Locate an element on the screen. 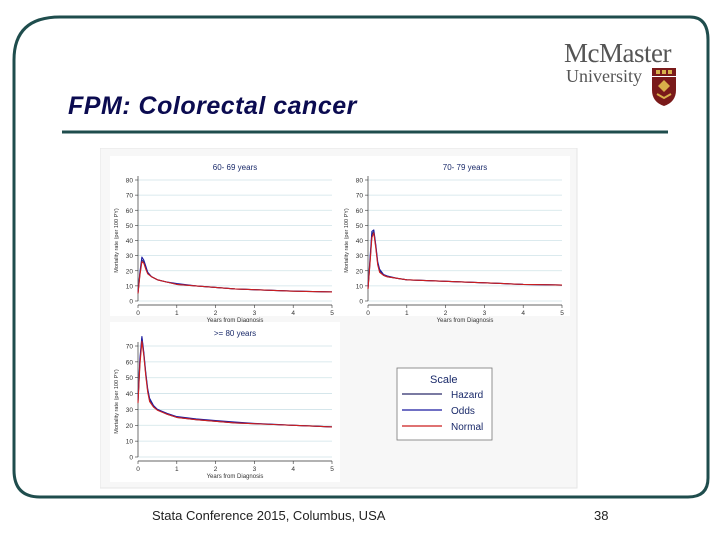 The height and width of the screenshot is (540, 720). logo-wordmark-line1: McMaster is located at coordinates (617, 53).